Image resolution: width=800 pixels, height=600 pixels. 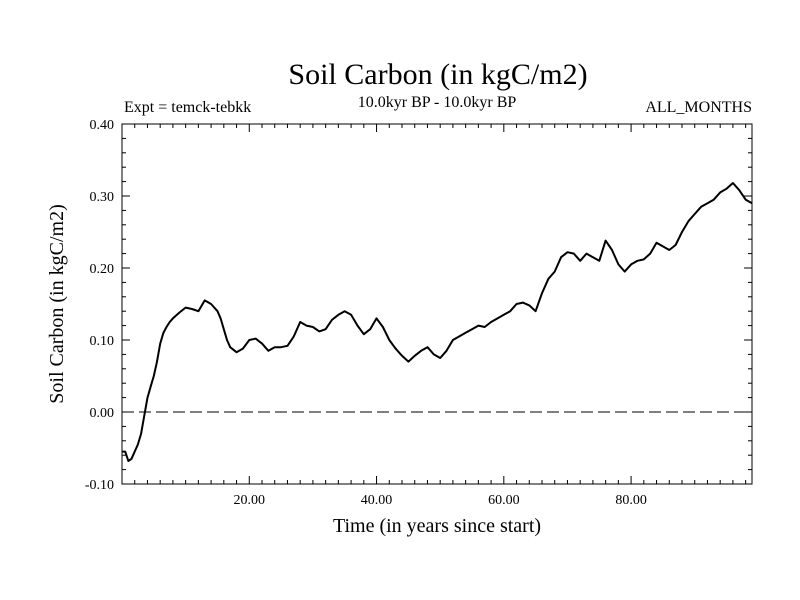 What do you see at coordinates (504, 500) in the screenshot?
I see `x-tick-label: 60.00` at bounding box center [504, 500].